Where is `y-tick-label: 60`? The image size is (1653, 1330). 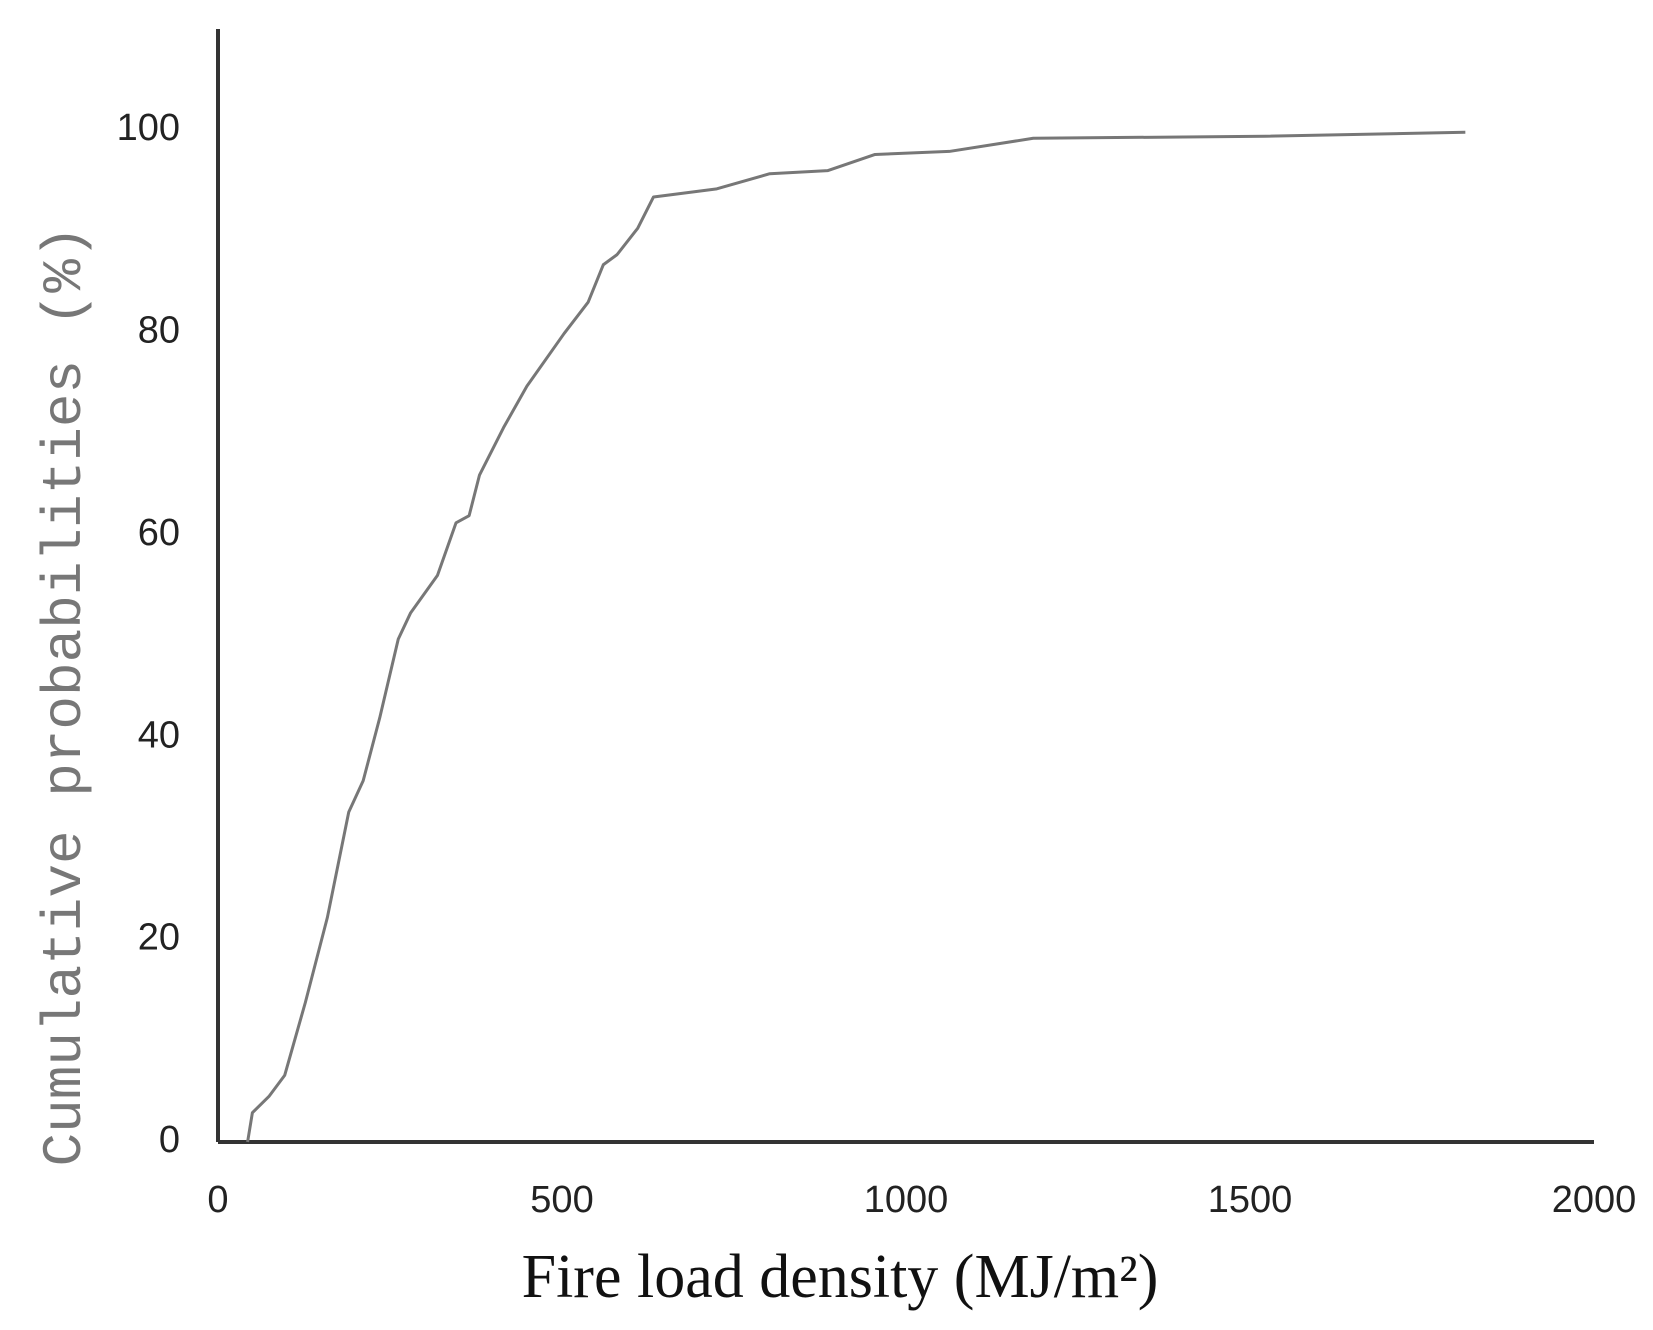
y-tick-label: 60 is located at coordinates (159, 533).